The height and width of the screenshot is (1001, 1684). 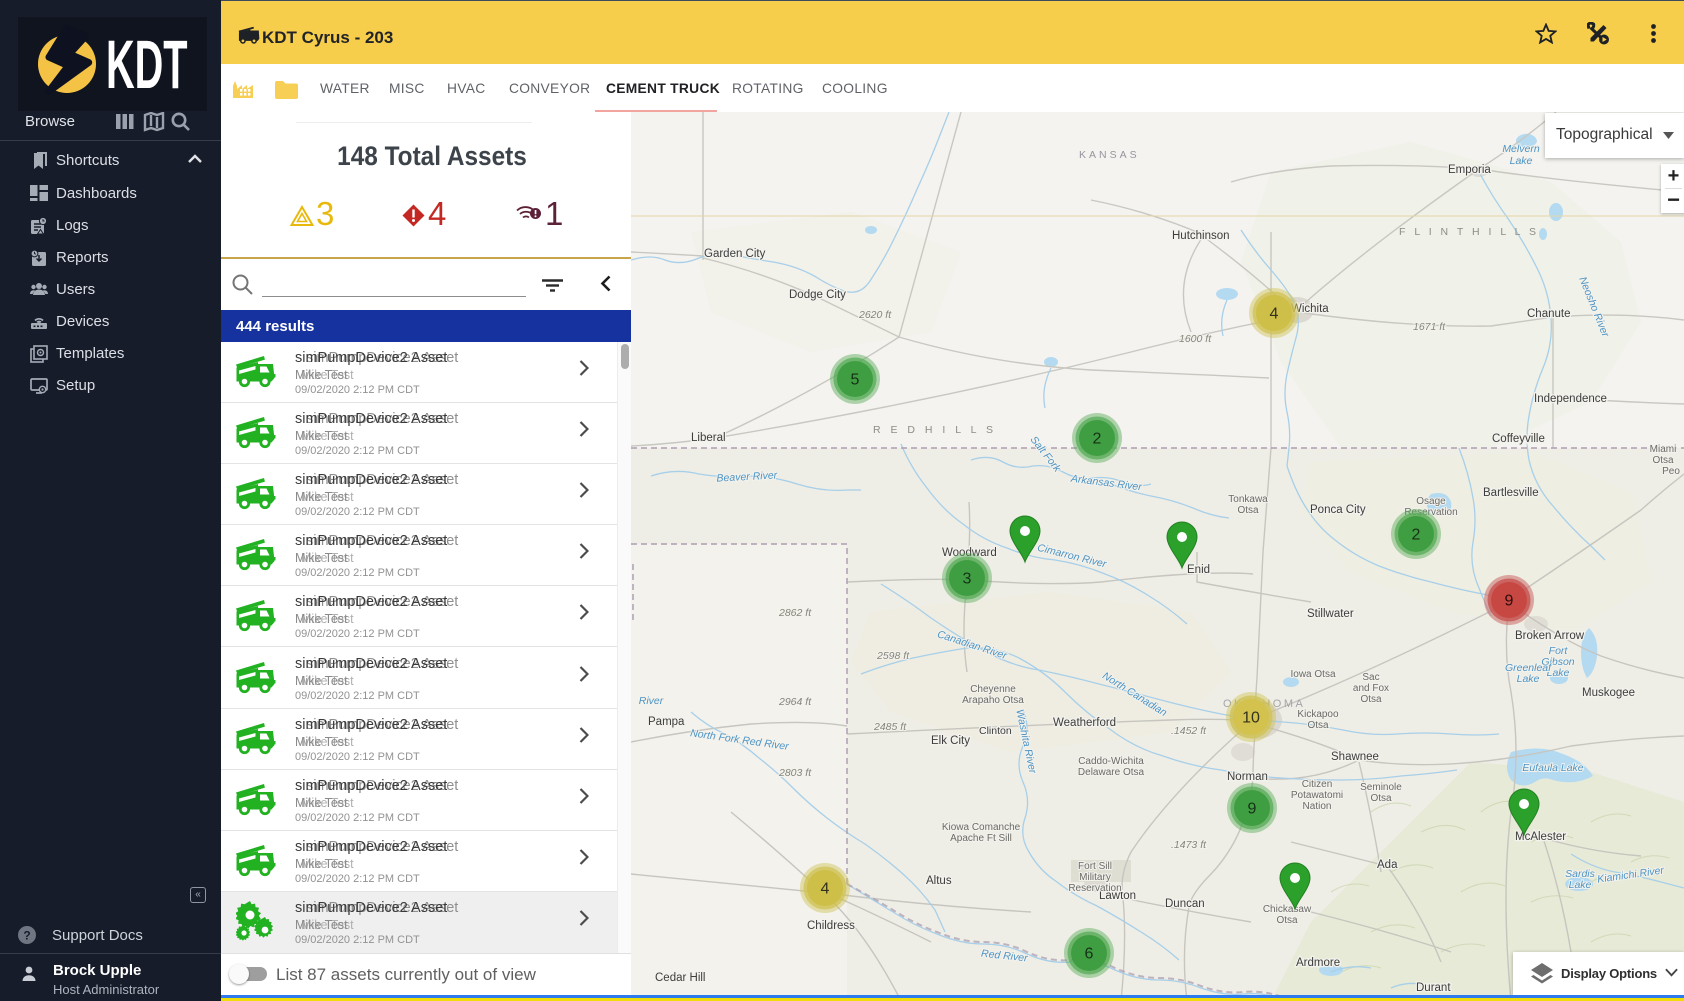 What do you see at coordinates (1433, 988) in the screenshot?
I see `svg-text: Durant` at bounding box center [1433, 988].